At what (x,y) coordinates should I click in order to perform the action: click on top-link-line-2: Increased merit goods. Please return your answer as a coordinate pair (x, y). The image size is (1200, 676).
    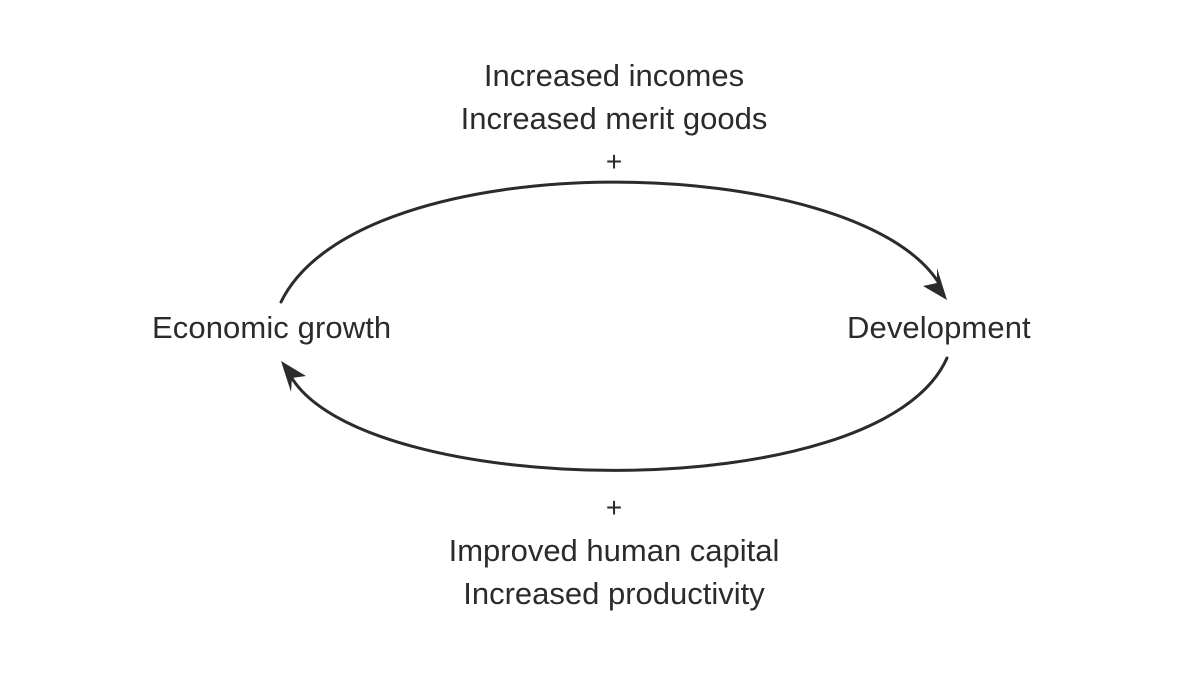
    Looking at the image, I should click on (614, 118).